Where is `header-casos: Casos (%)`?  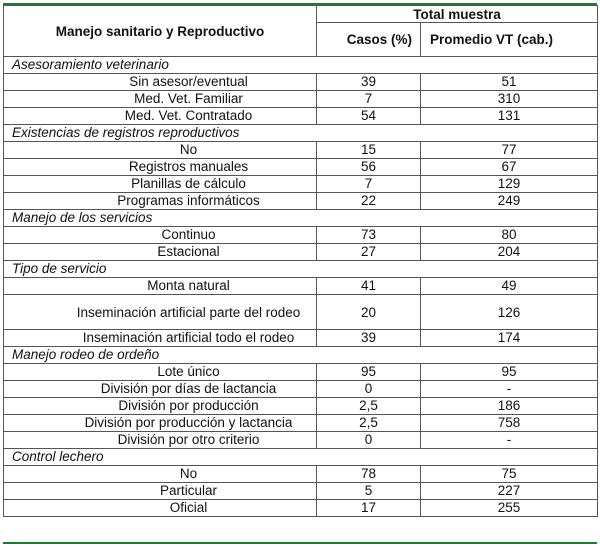 header-casos: Casos (%) is located at coordinates (368, 39).